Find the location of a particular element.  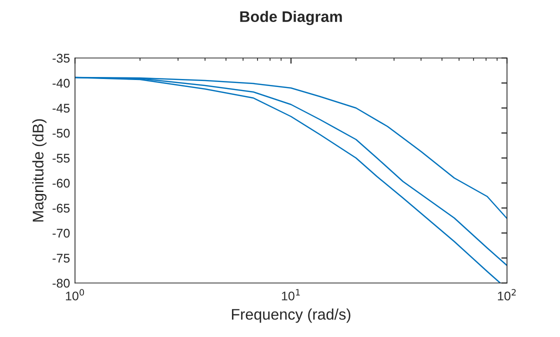

y-tick-label: -80 is located at coordinates (61, 283).